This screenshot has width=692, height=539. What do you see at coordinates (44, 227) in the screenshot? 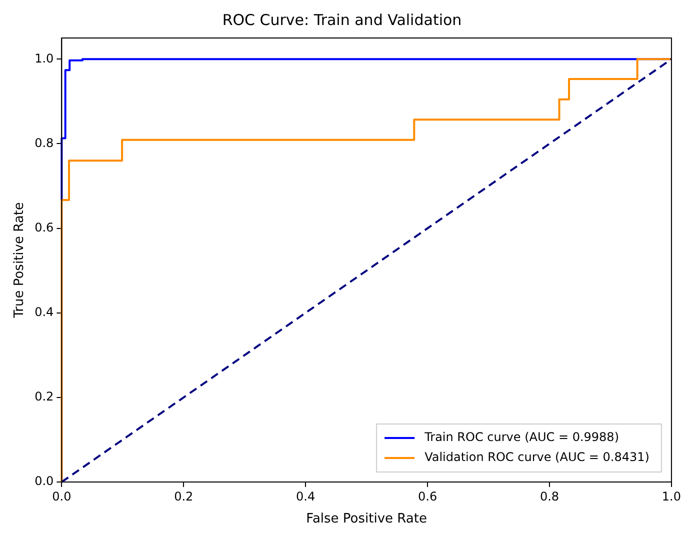
I see `y-tick-label: 0.6` at bounding box center [44, 227].